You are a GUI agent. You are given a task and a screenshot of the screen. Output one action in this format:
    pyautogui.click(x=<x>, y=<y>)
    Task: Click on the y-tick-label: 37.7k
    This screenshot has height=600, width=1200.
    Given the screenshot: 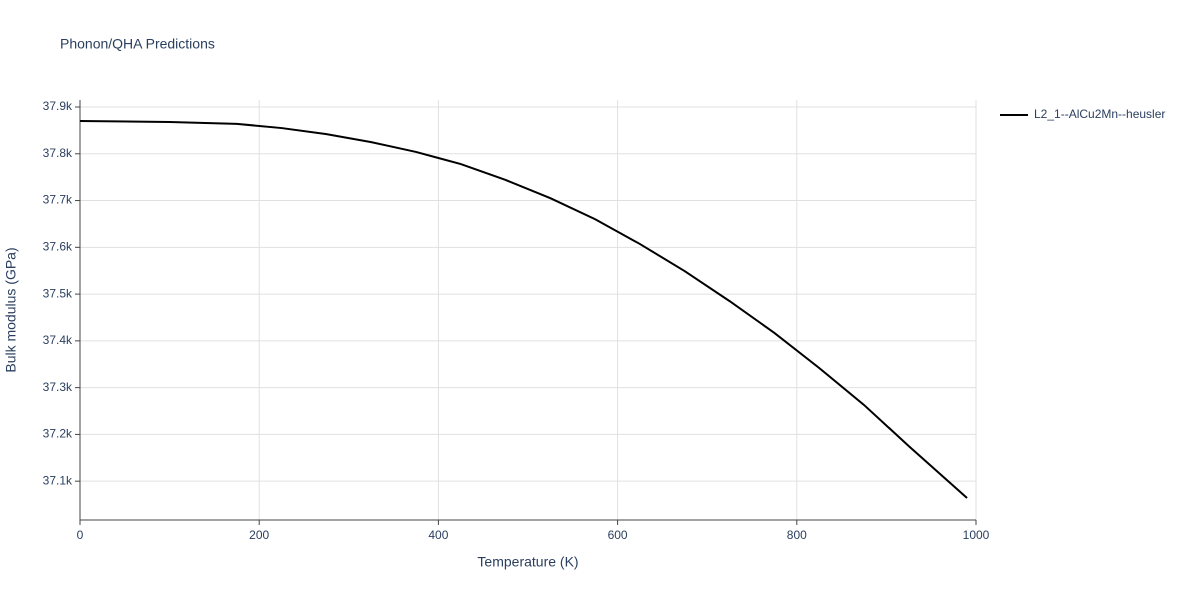 What is the action you would take?
    pyautogui.click(x=58, y=200)
    